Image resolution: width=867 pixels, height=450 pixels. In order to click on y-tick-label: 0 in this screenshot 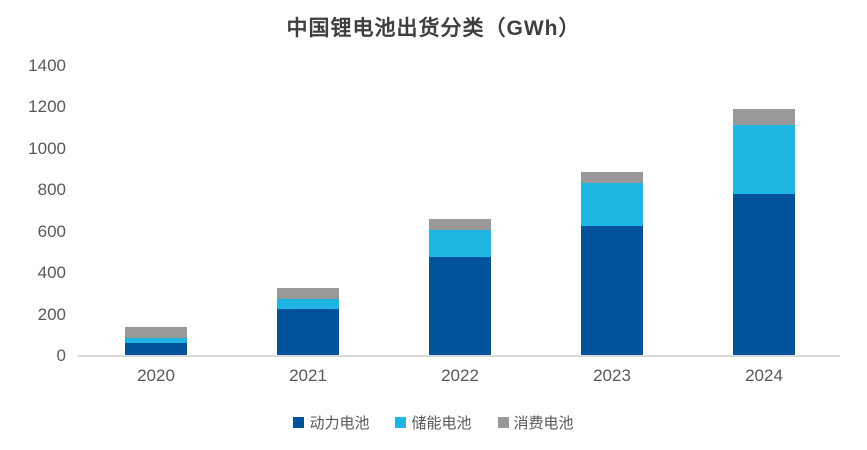, I will do `click(61, 355)`.